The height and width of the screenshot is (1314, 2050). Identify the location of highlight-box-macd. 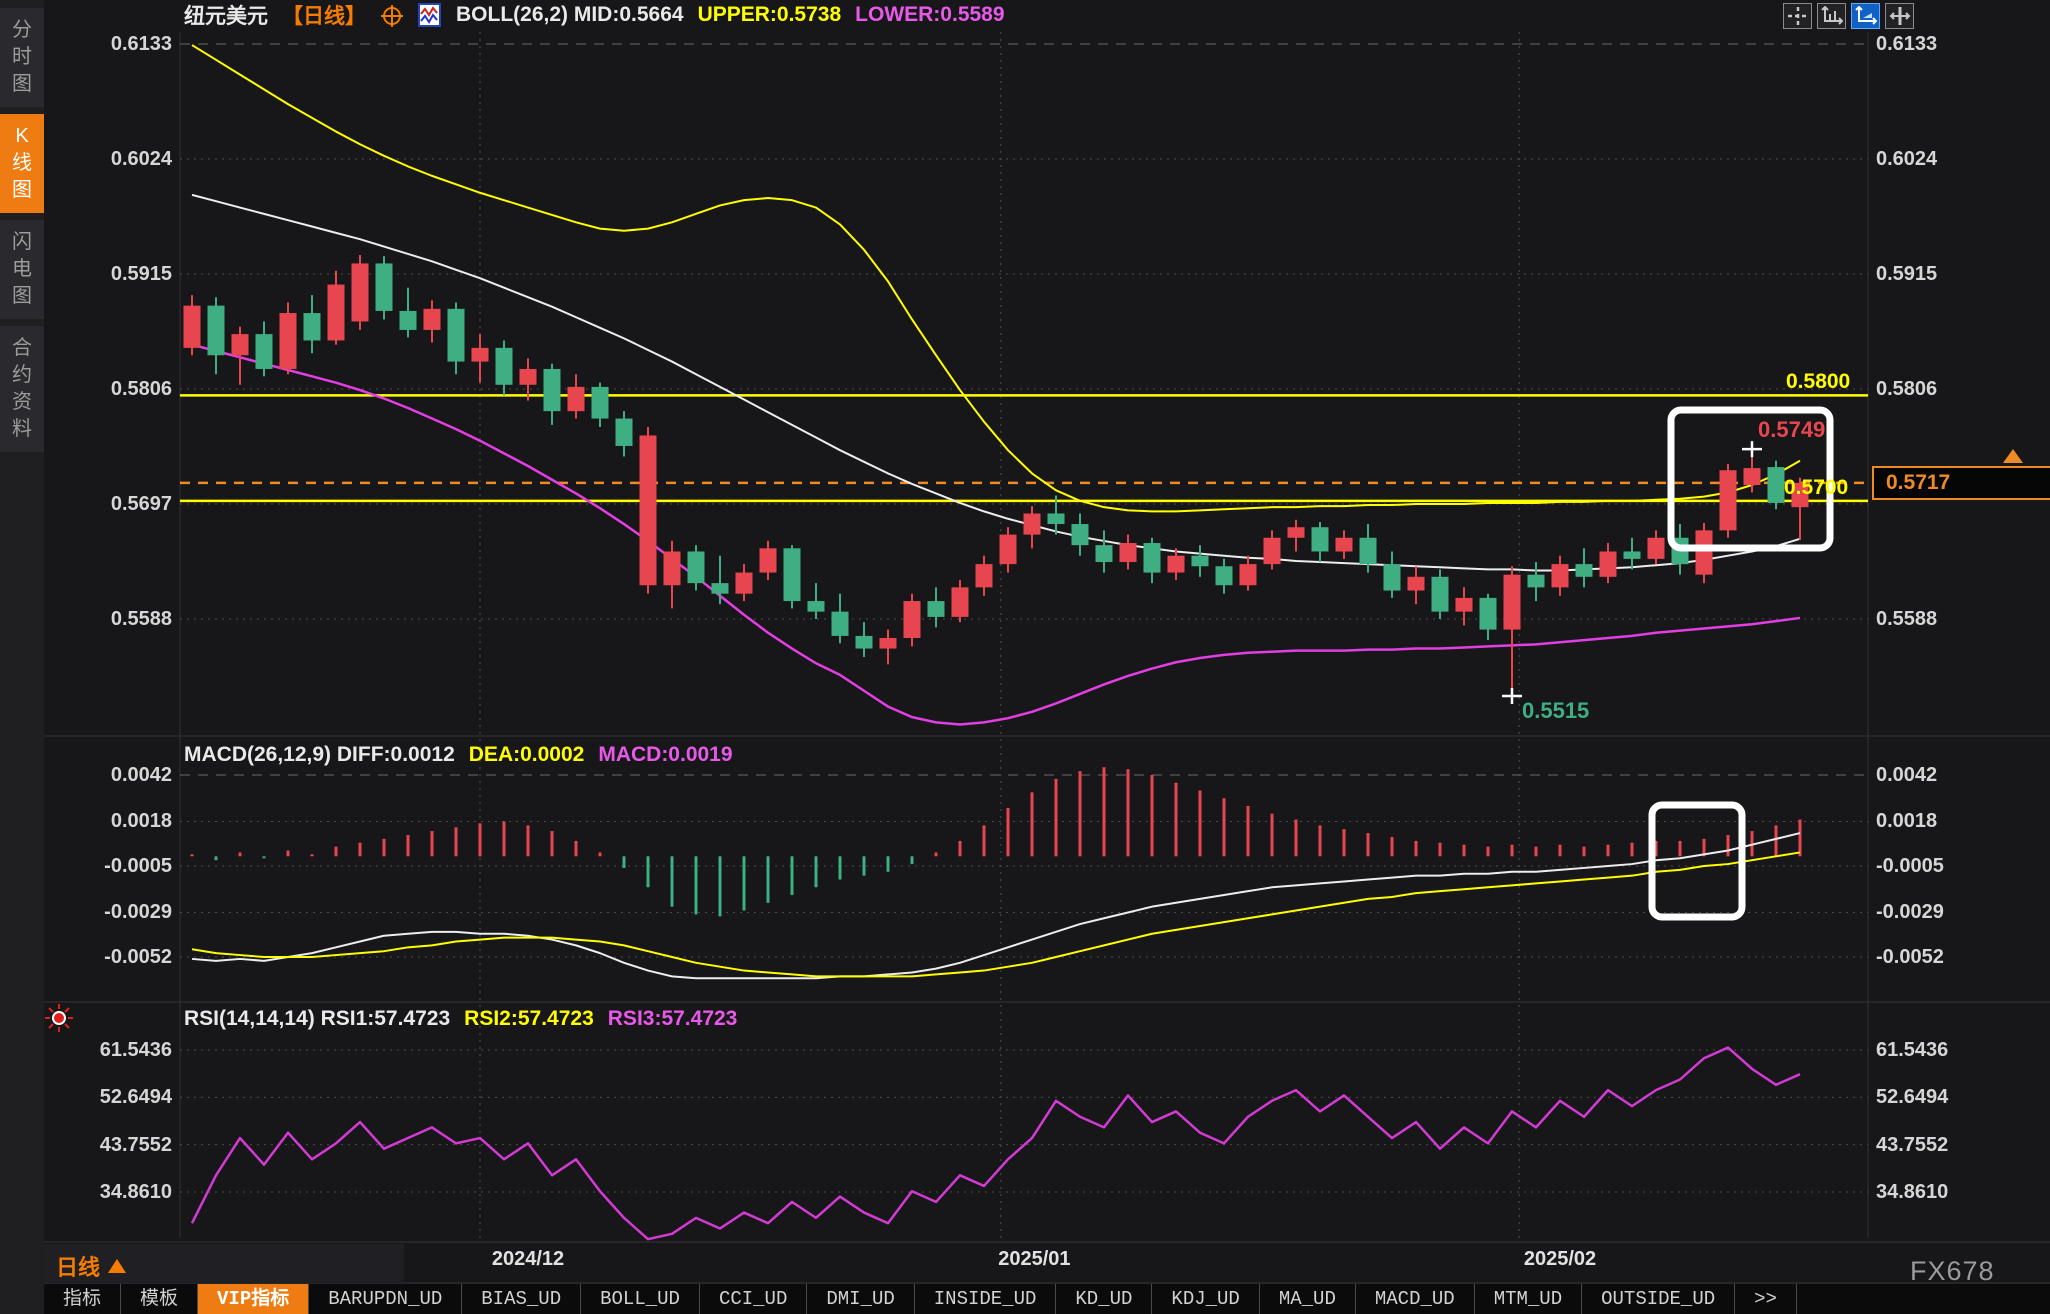
(1697, 861).